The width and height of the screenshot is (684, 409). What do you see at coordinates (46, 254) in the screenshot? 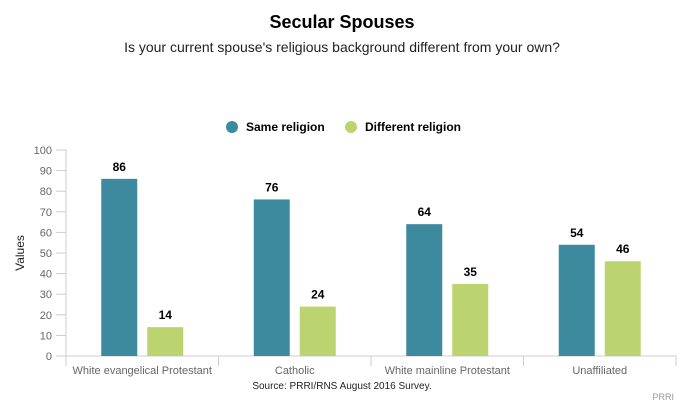
I see `y-tick-label: 50` at bounding box center [46, 254].